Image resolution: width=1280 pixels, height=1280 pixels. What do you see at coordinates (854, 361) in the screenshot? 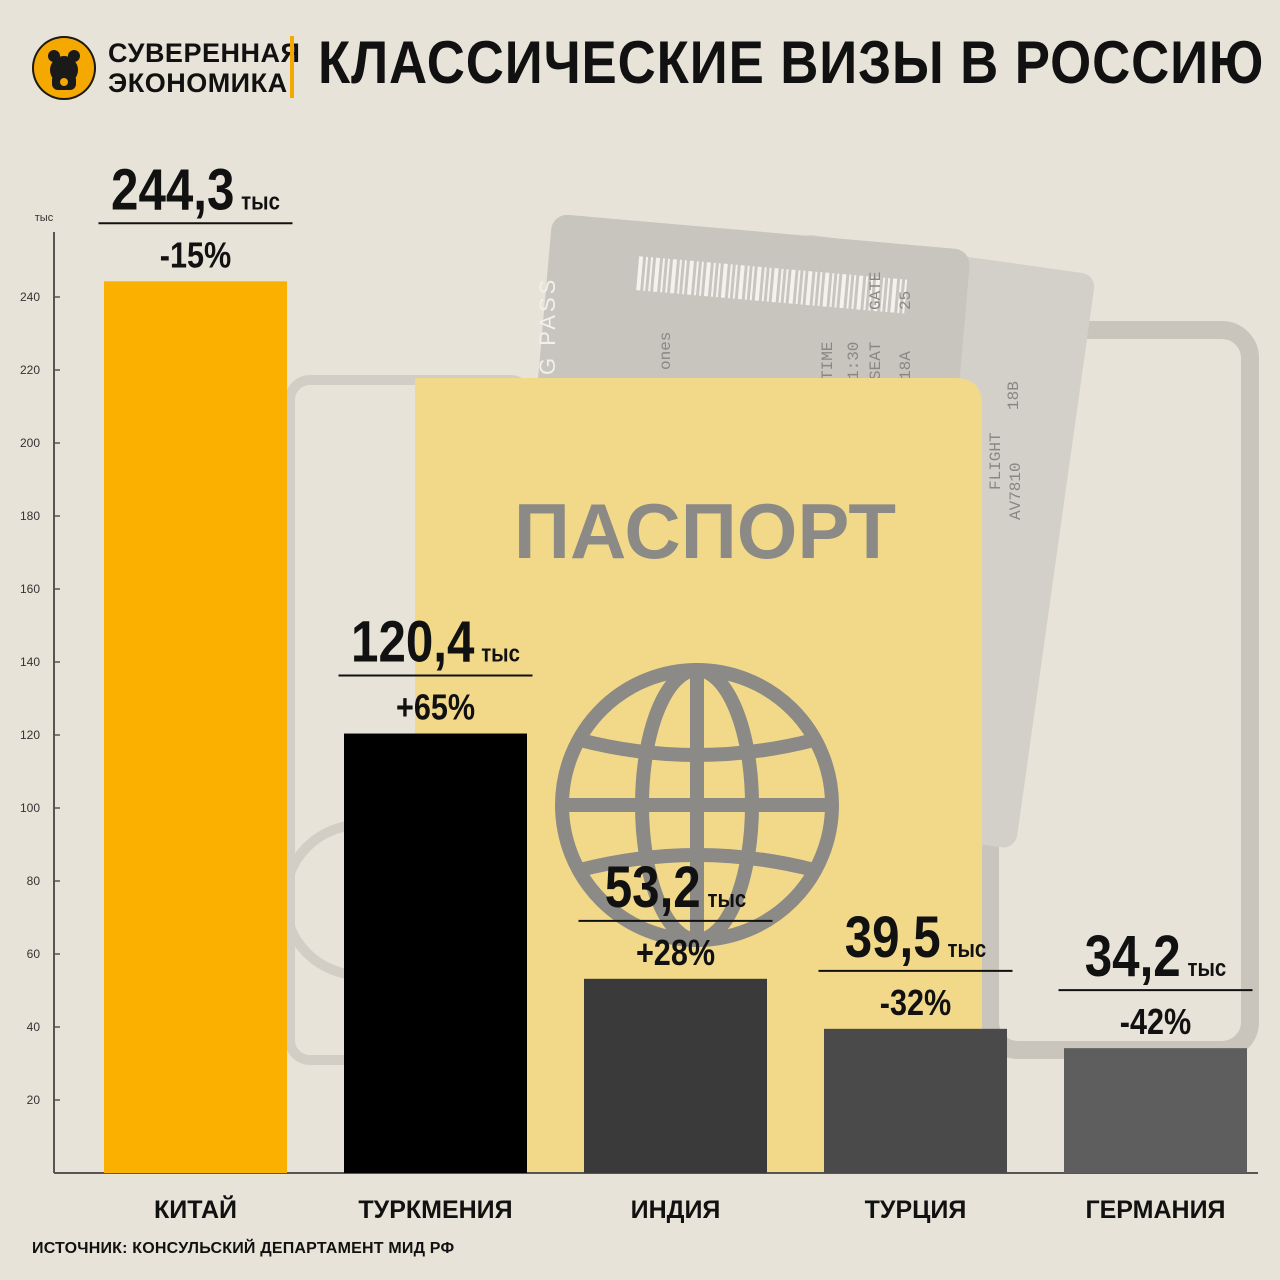
I see `ticket-field-time-value: 1:30` at bounding box center [854, 361].